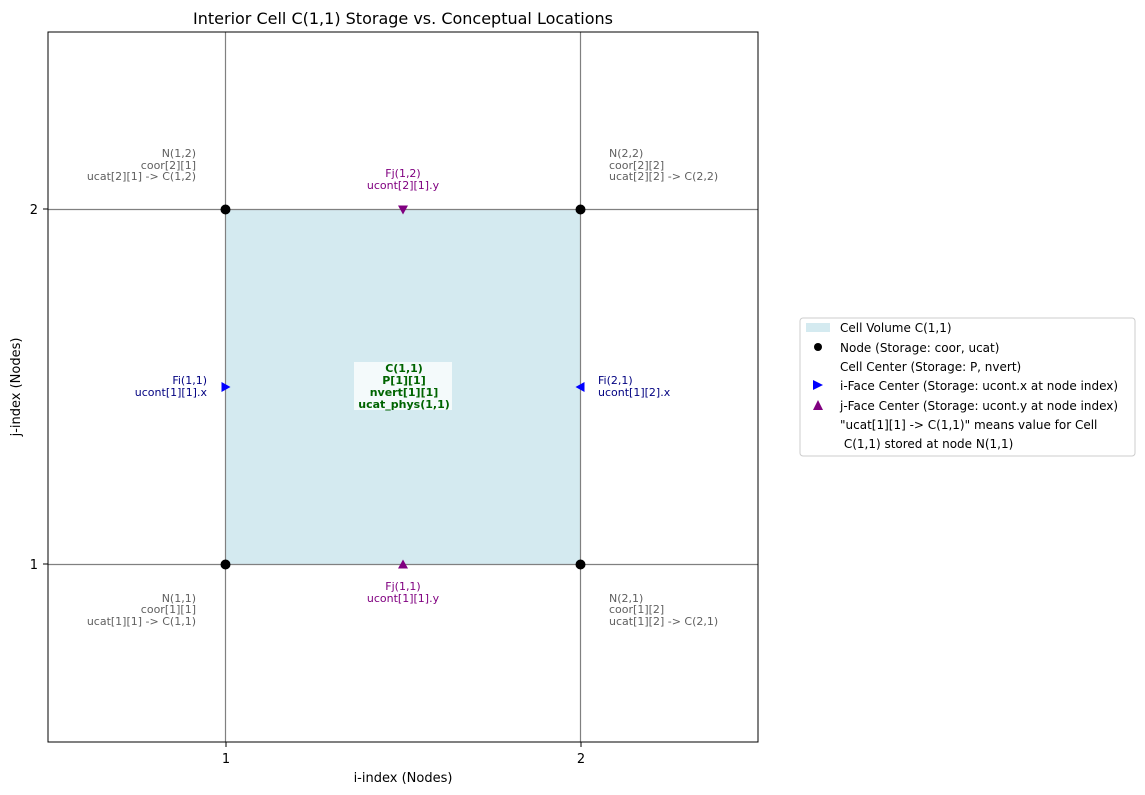  Describe the element at coordinates (403, 185) in the screenshot. I see `svg-text: ucont[2][1].y` at that location.